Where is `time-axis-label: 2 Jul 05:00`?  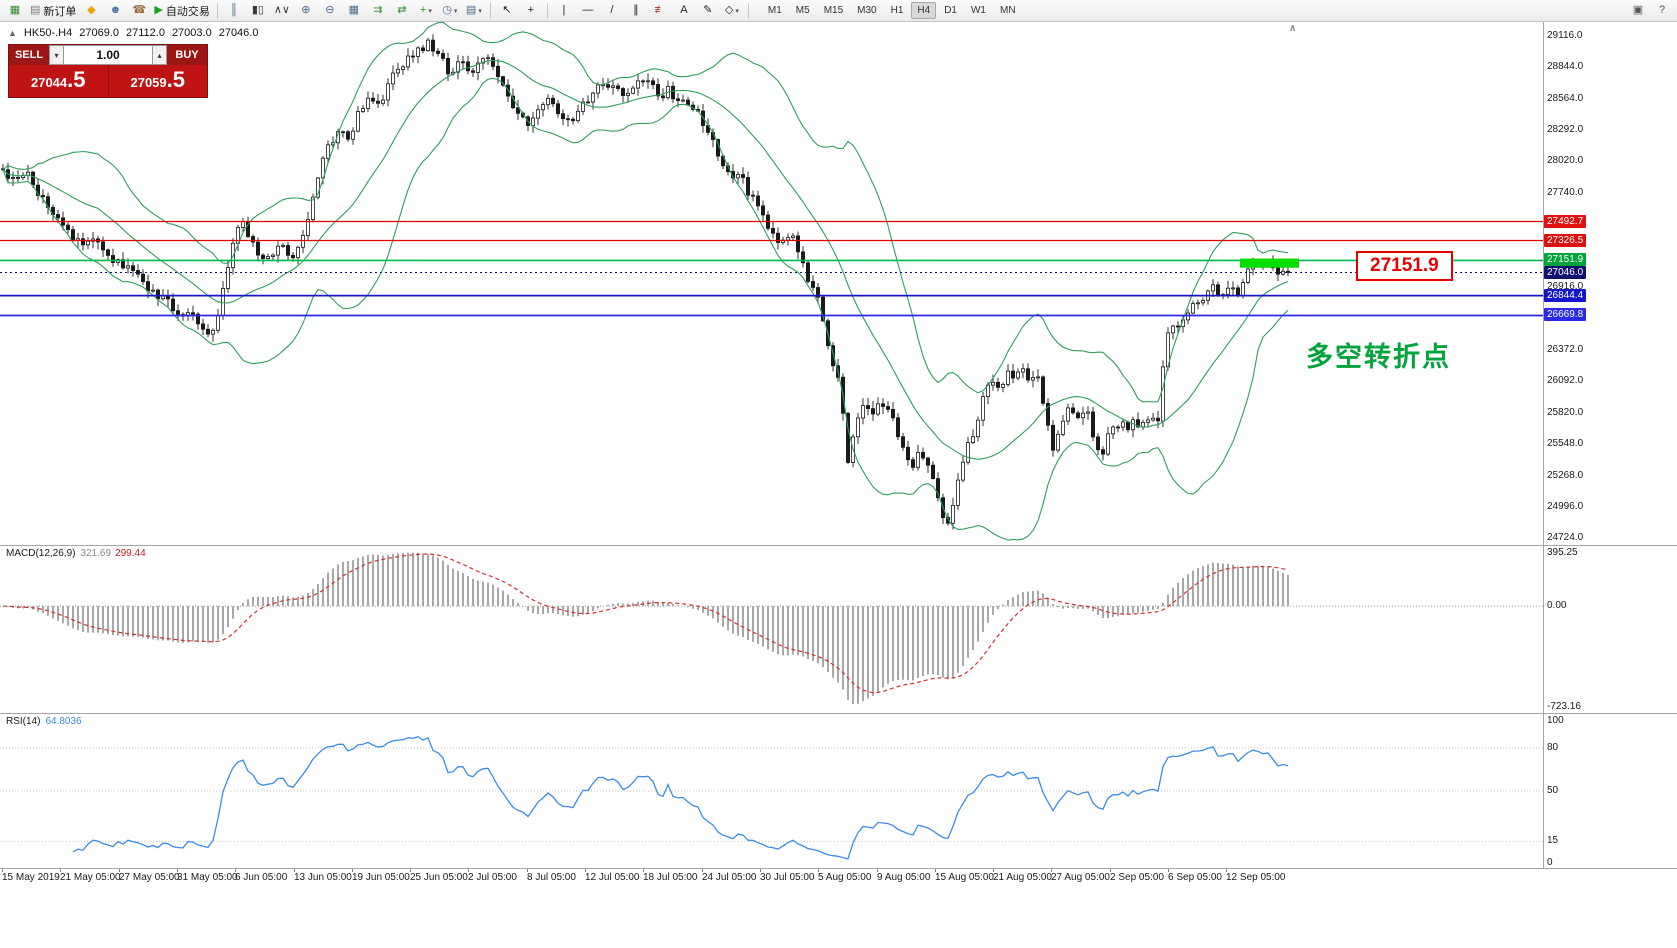
time-axis-label: 2 Jul 05:00 is located at coordinates (492, 877).